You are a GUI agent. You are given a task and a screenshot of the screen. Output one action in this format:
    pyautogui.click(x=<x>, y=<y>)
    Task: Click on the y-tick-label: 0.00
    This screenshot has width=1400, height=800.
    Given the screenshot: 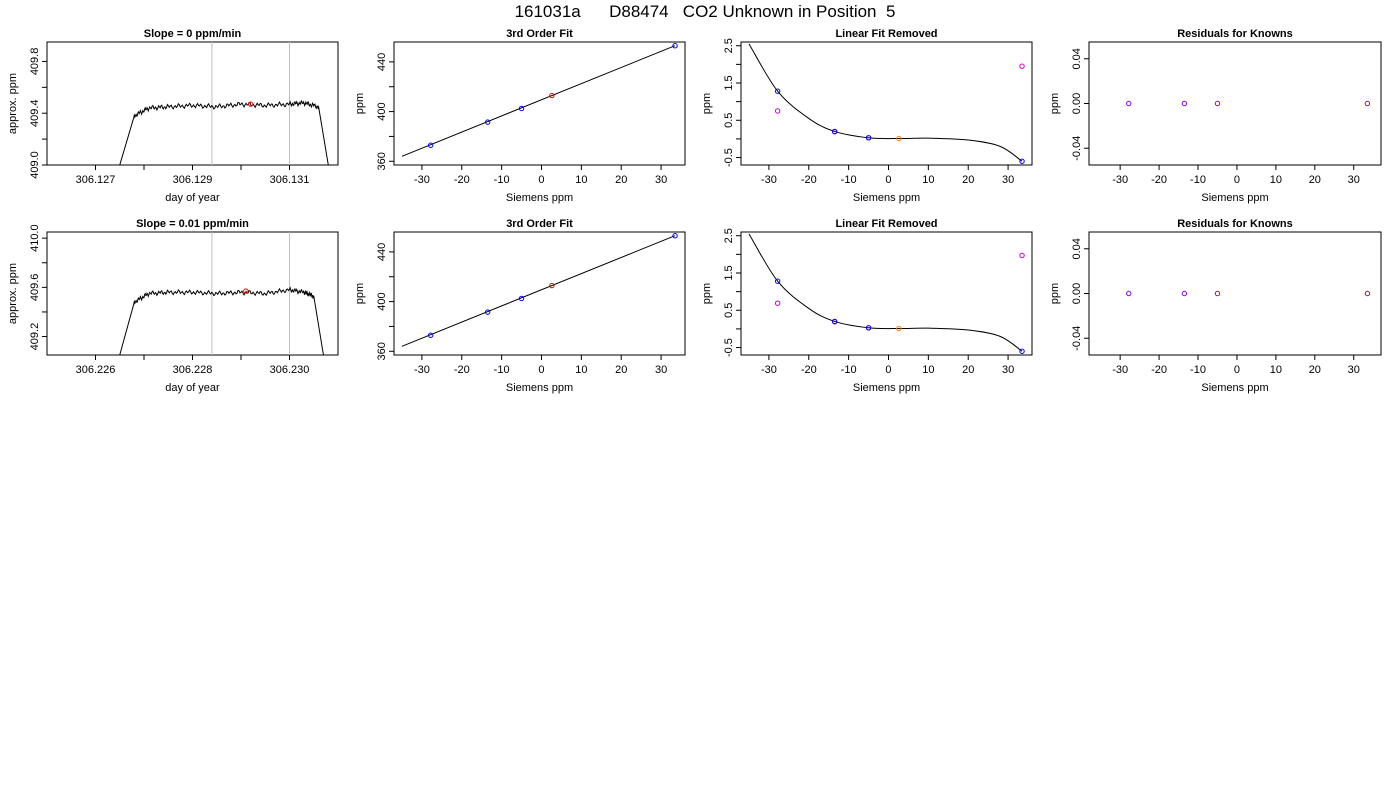 What is the action you would take?
    pyautogui.click(x=1077, y=103)
    